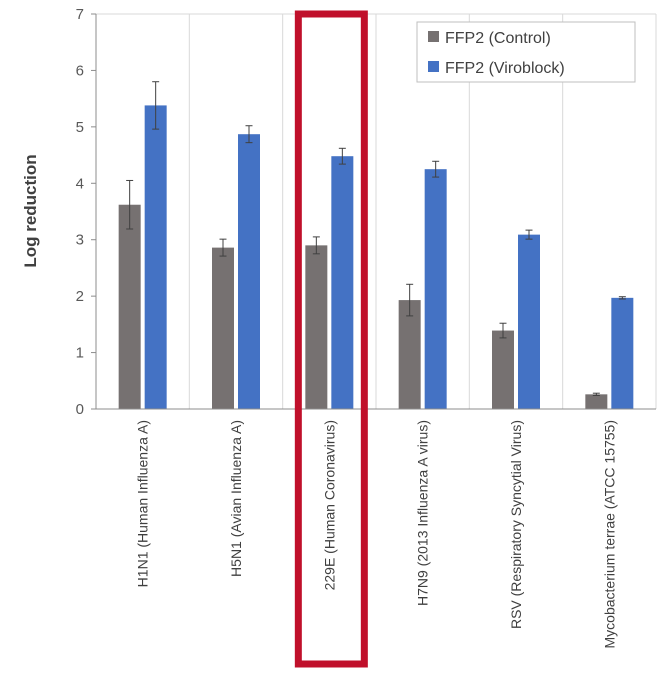  I want to click on x-category-label: RSV (Respiratory Syncytial Virus), so click(516, 524).